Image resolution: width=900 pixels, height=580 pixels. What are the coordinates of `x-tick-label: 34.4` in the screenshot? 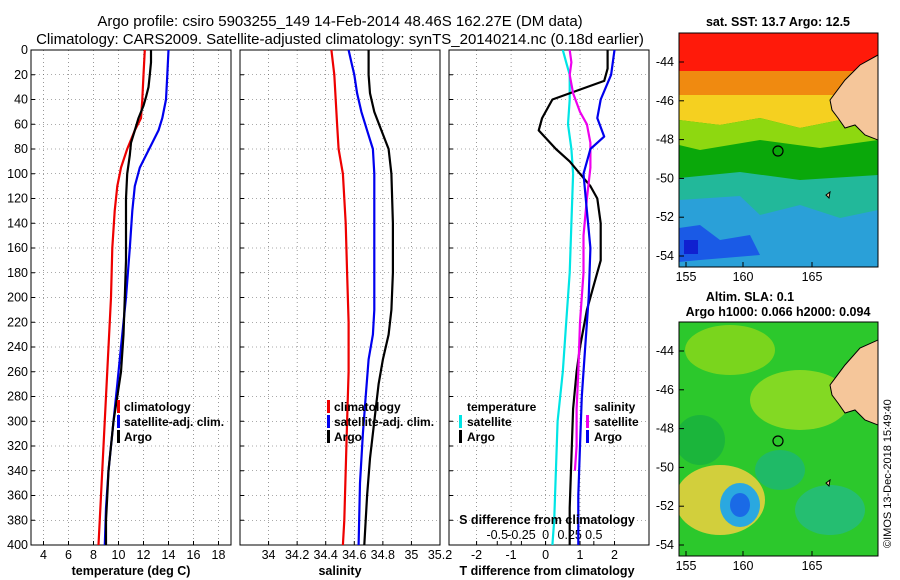 It's located at (326, 555).